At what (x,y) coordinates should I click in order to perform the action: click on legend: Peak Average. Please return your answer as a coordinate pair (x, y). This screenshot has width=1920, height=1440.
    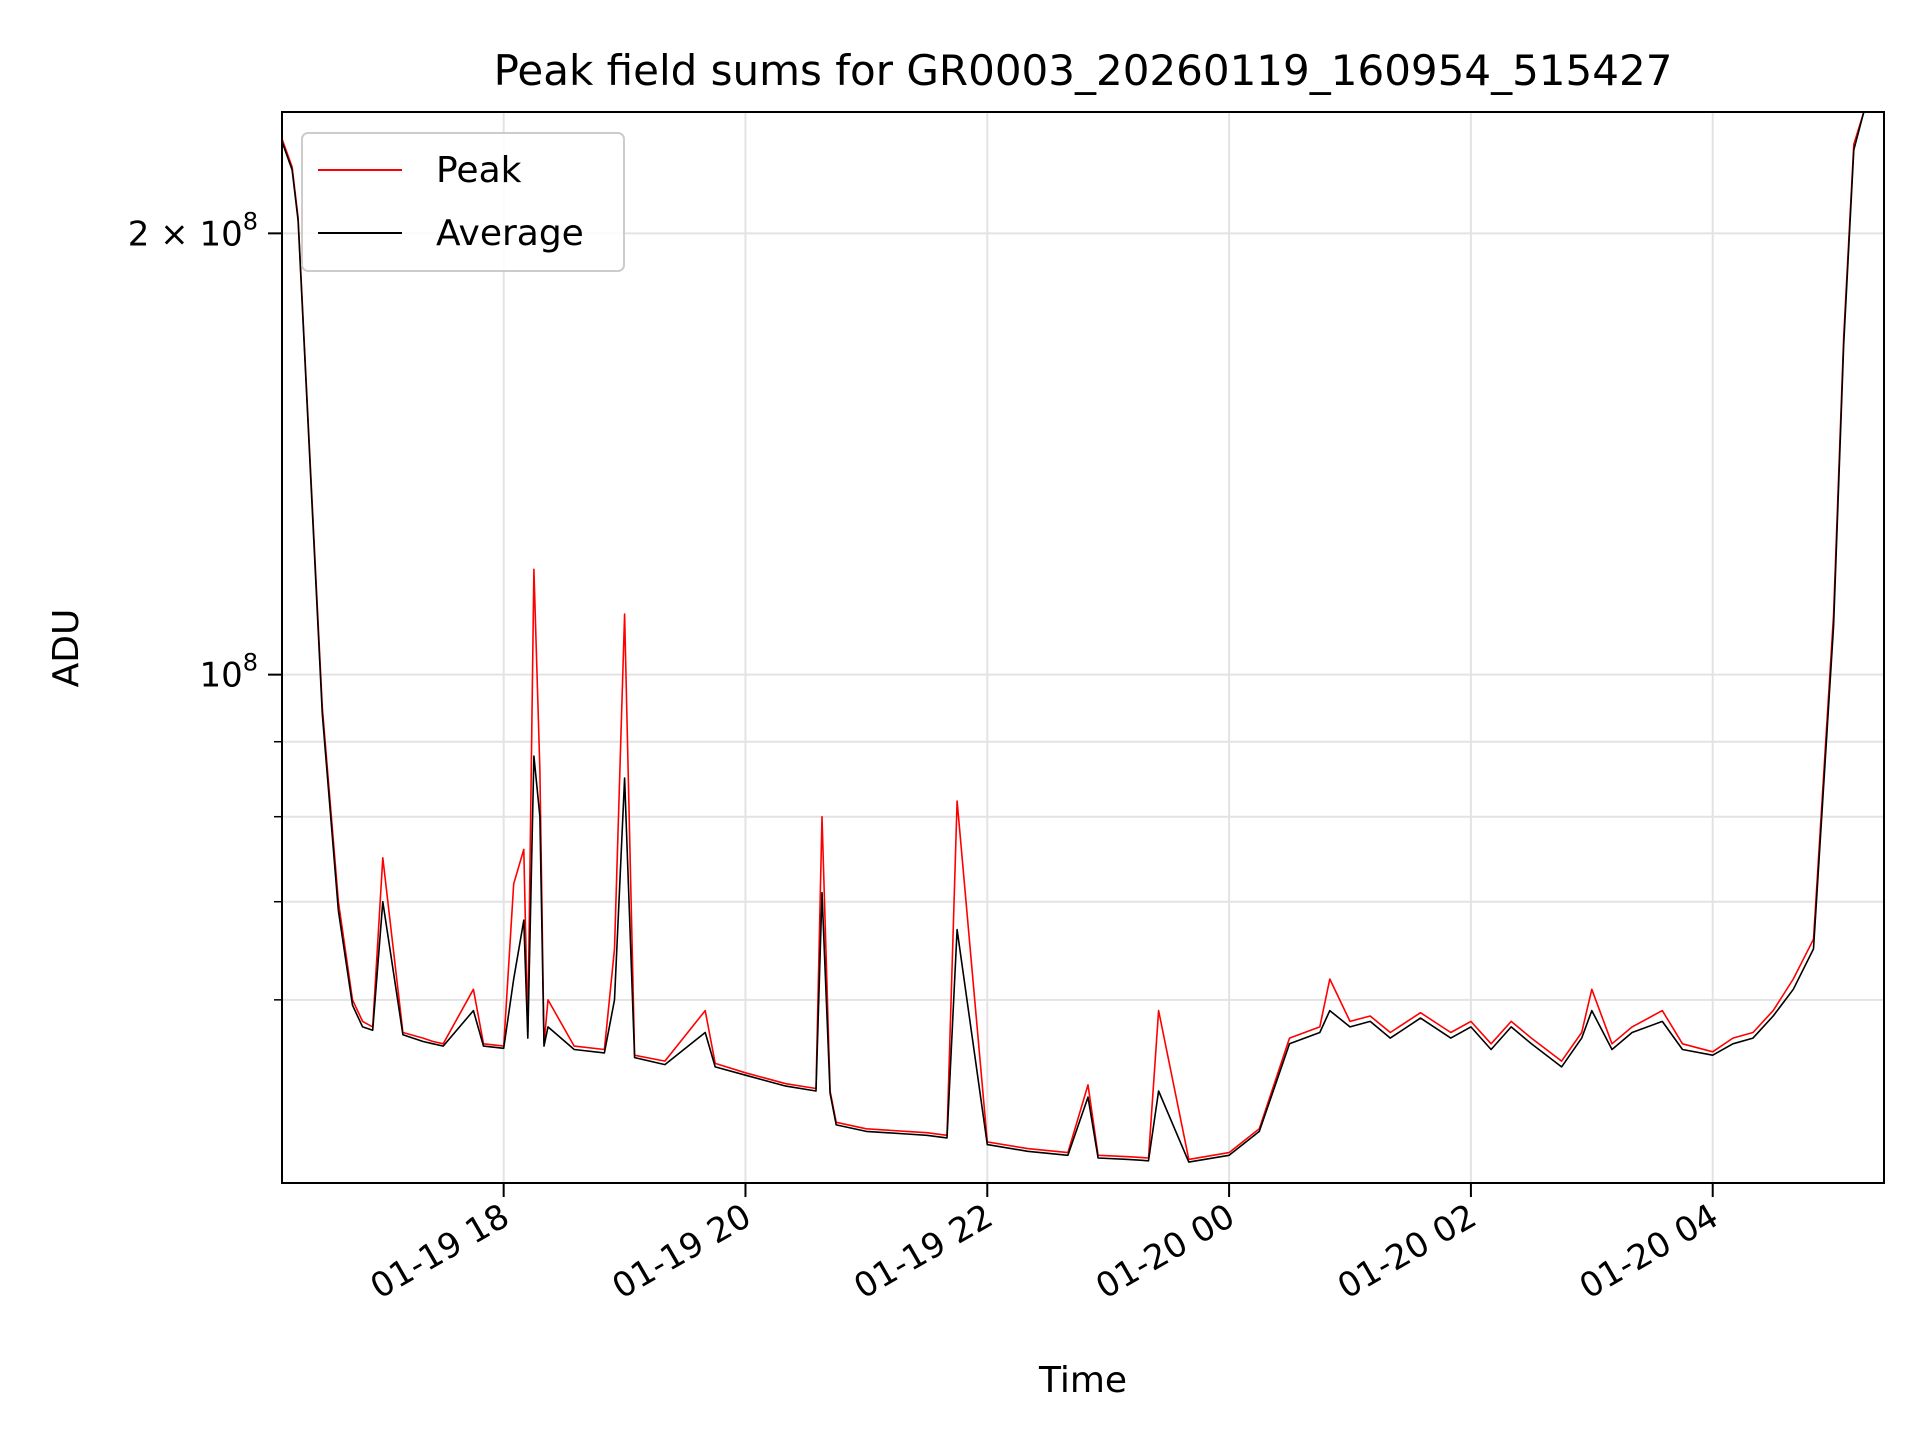
    Looking at the image, I should click on (463, 202).